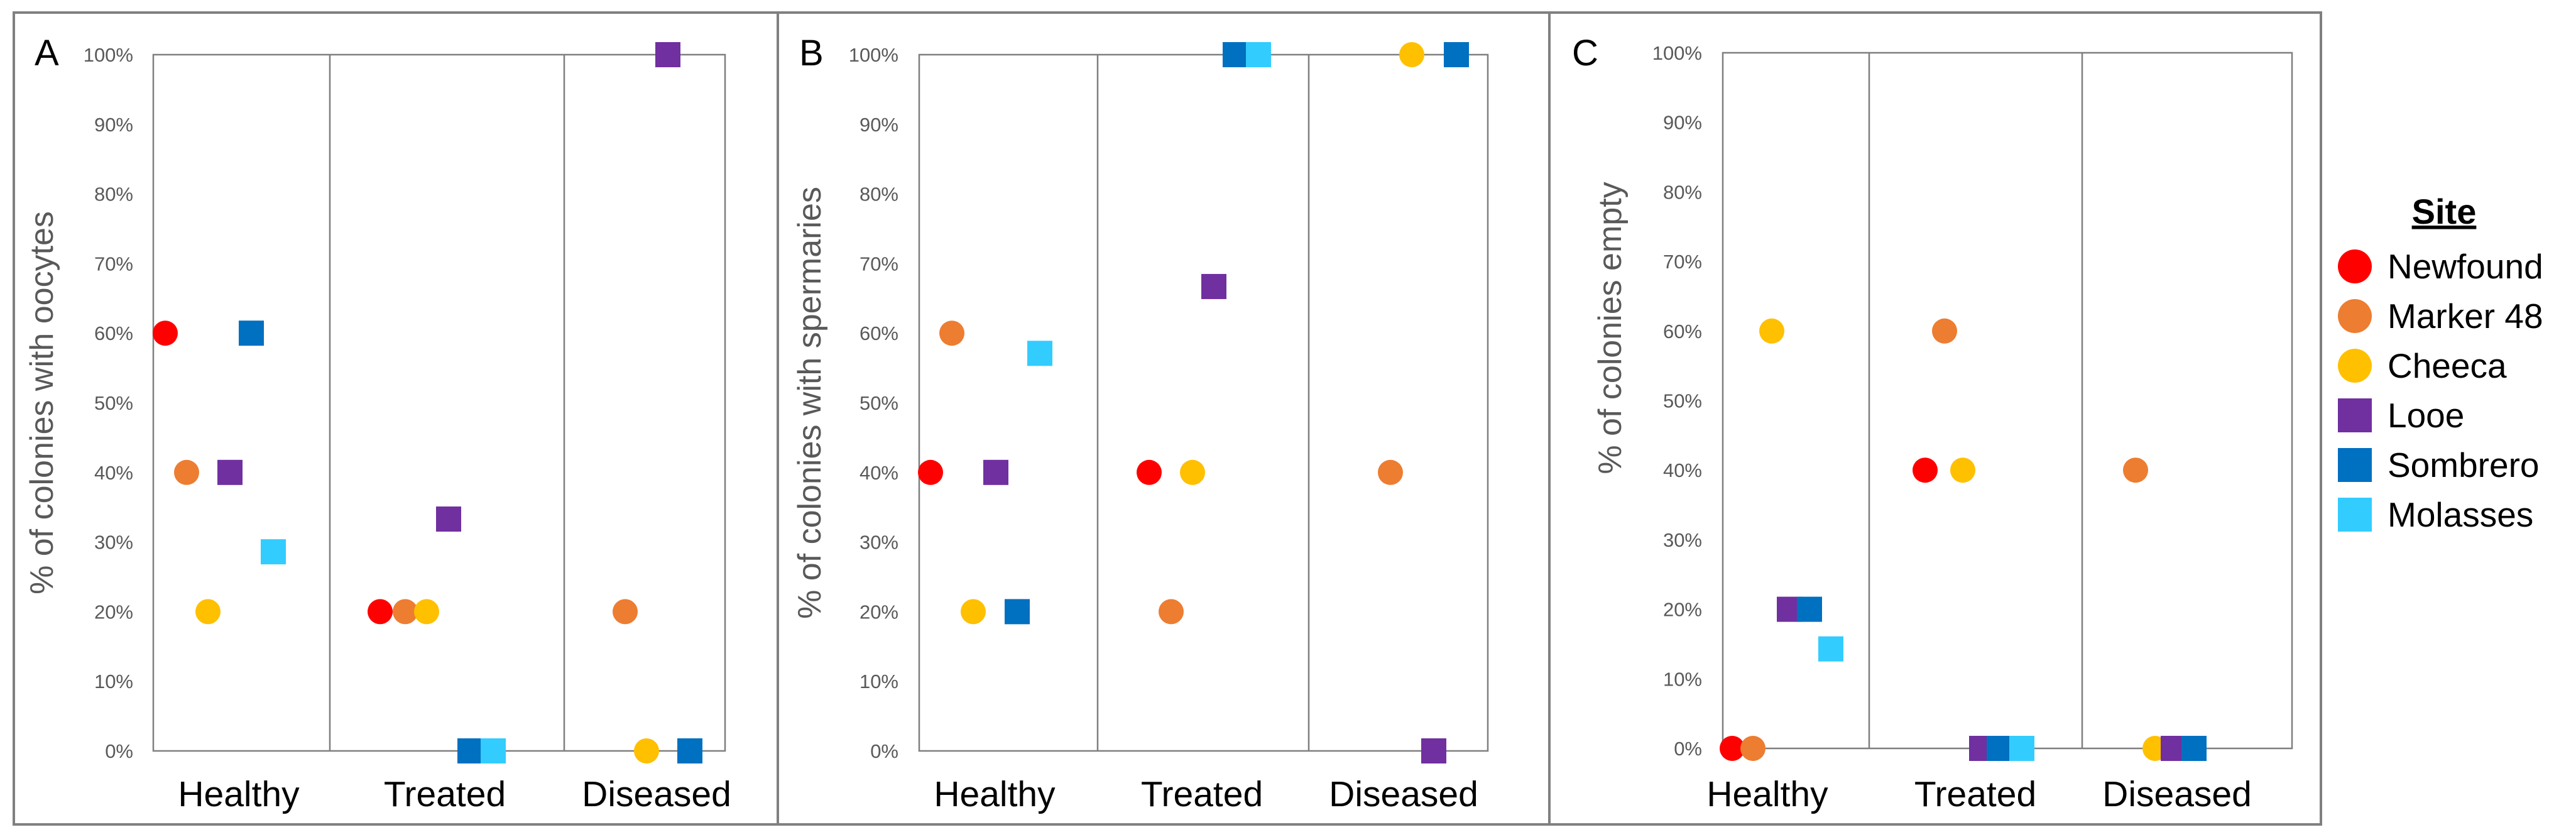  Describe the element at coordinates (1192, 472) in the screenshot. I see `panel-b-point-cheeca-treated` at that location.